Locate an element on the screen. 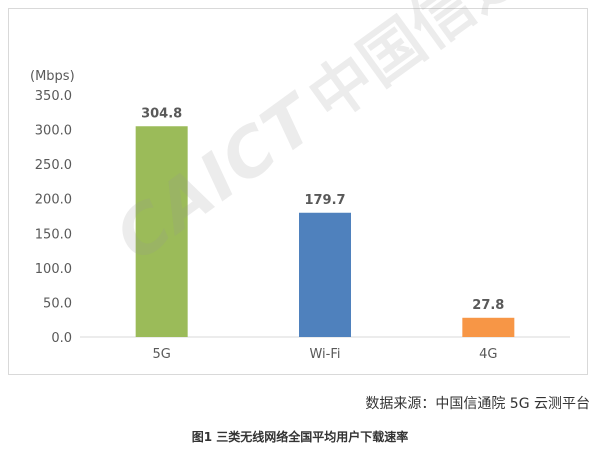  data-label: 27.8 is located at coordinates (488, 305).